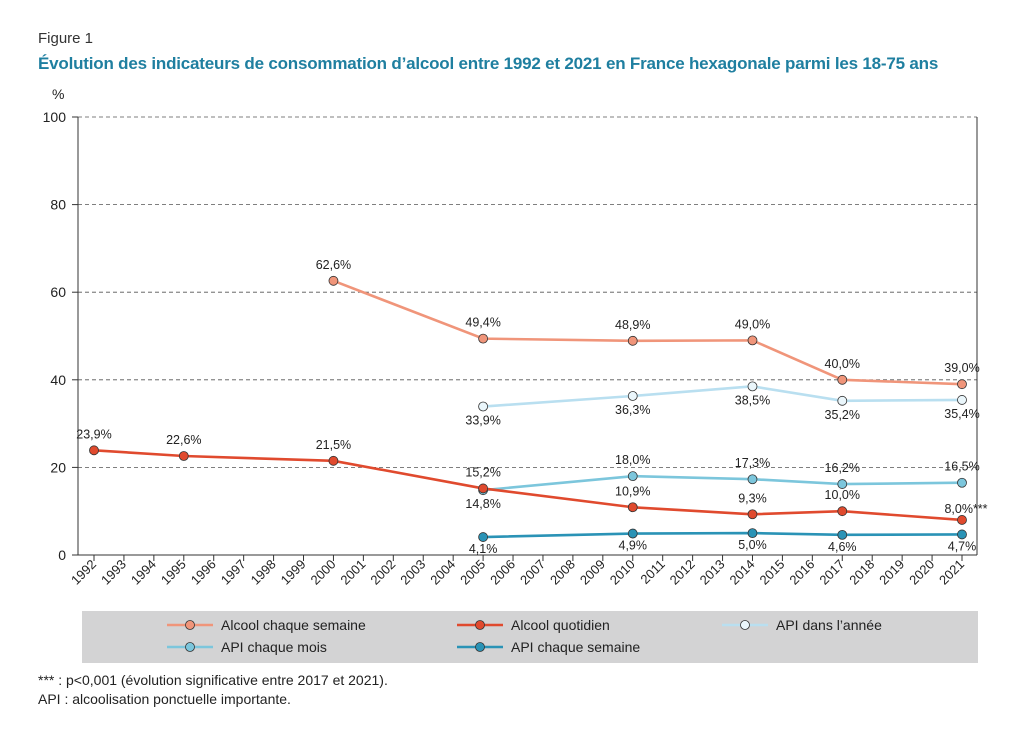 The height and width of the screenshot is (740, 1024). I want to click on x-tick-label: 2006, so click(502, 572).